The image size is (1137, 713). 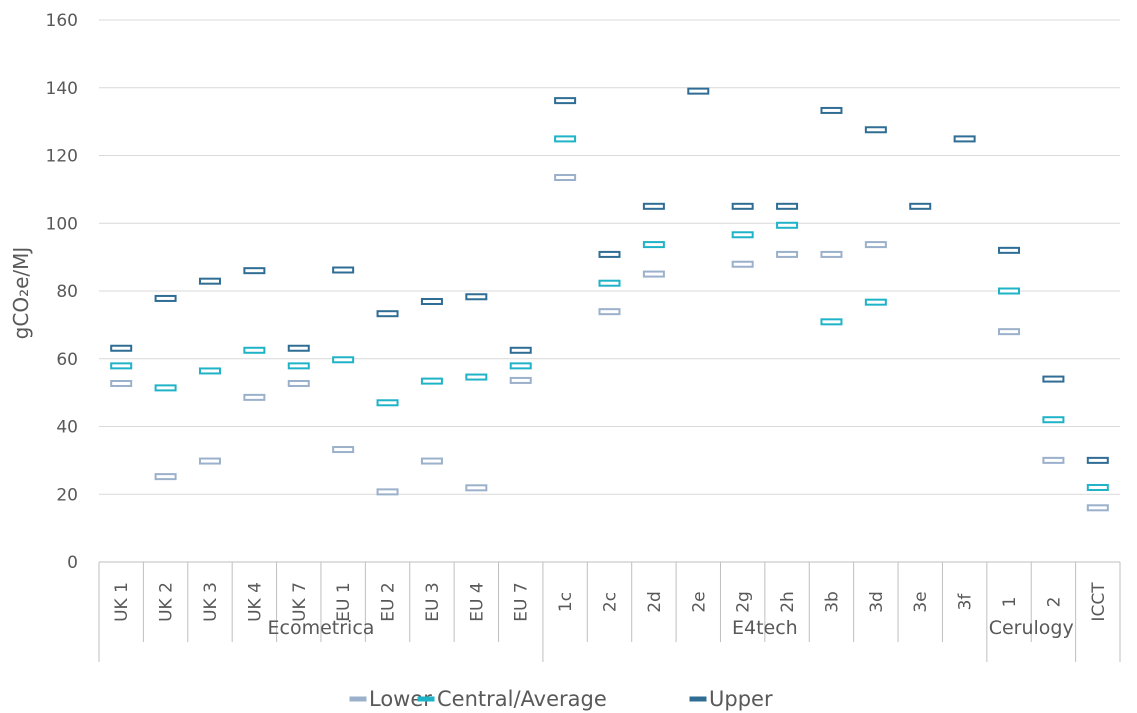 What do you see at coordinates (67, 292) in the screenshot?
I see `y-tick-label: 80` at bounding box center [67, 292].